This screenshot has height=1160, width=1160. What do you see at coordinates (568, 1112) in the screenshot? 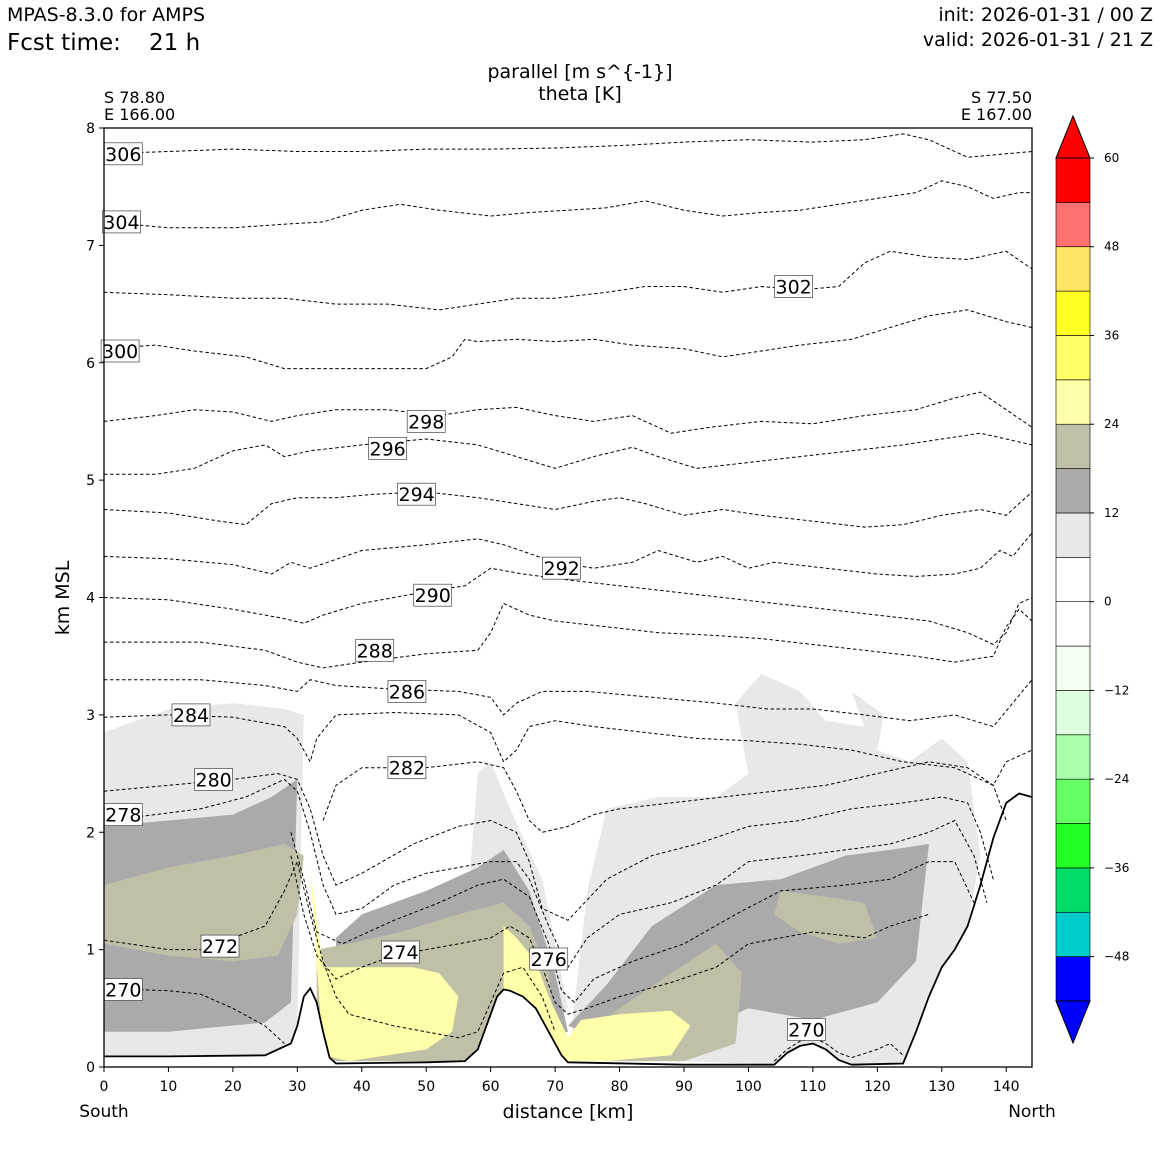
I see `x-axis-label: distance [km]` at bounding box center [568, 1112].